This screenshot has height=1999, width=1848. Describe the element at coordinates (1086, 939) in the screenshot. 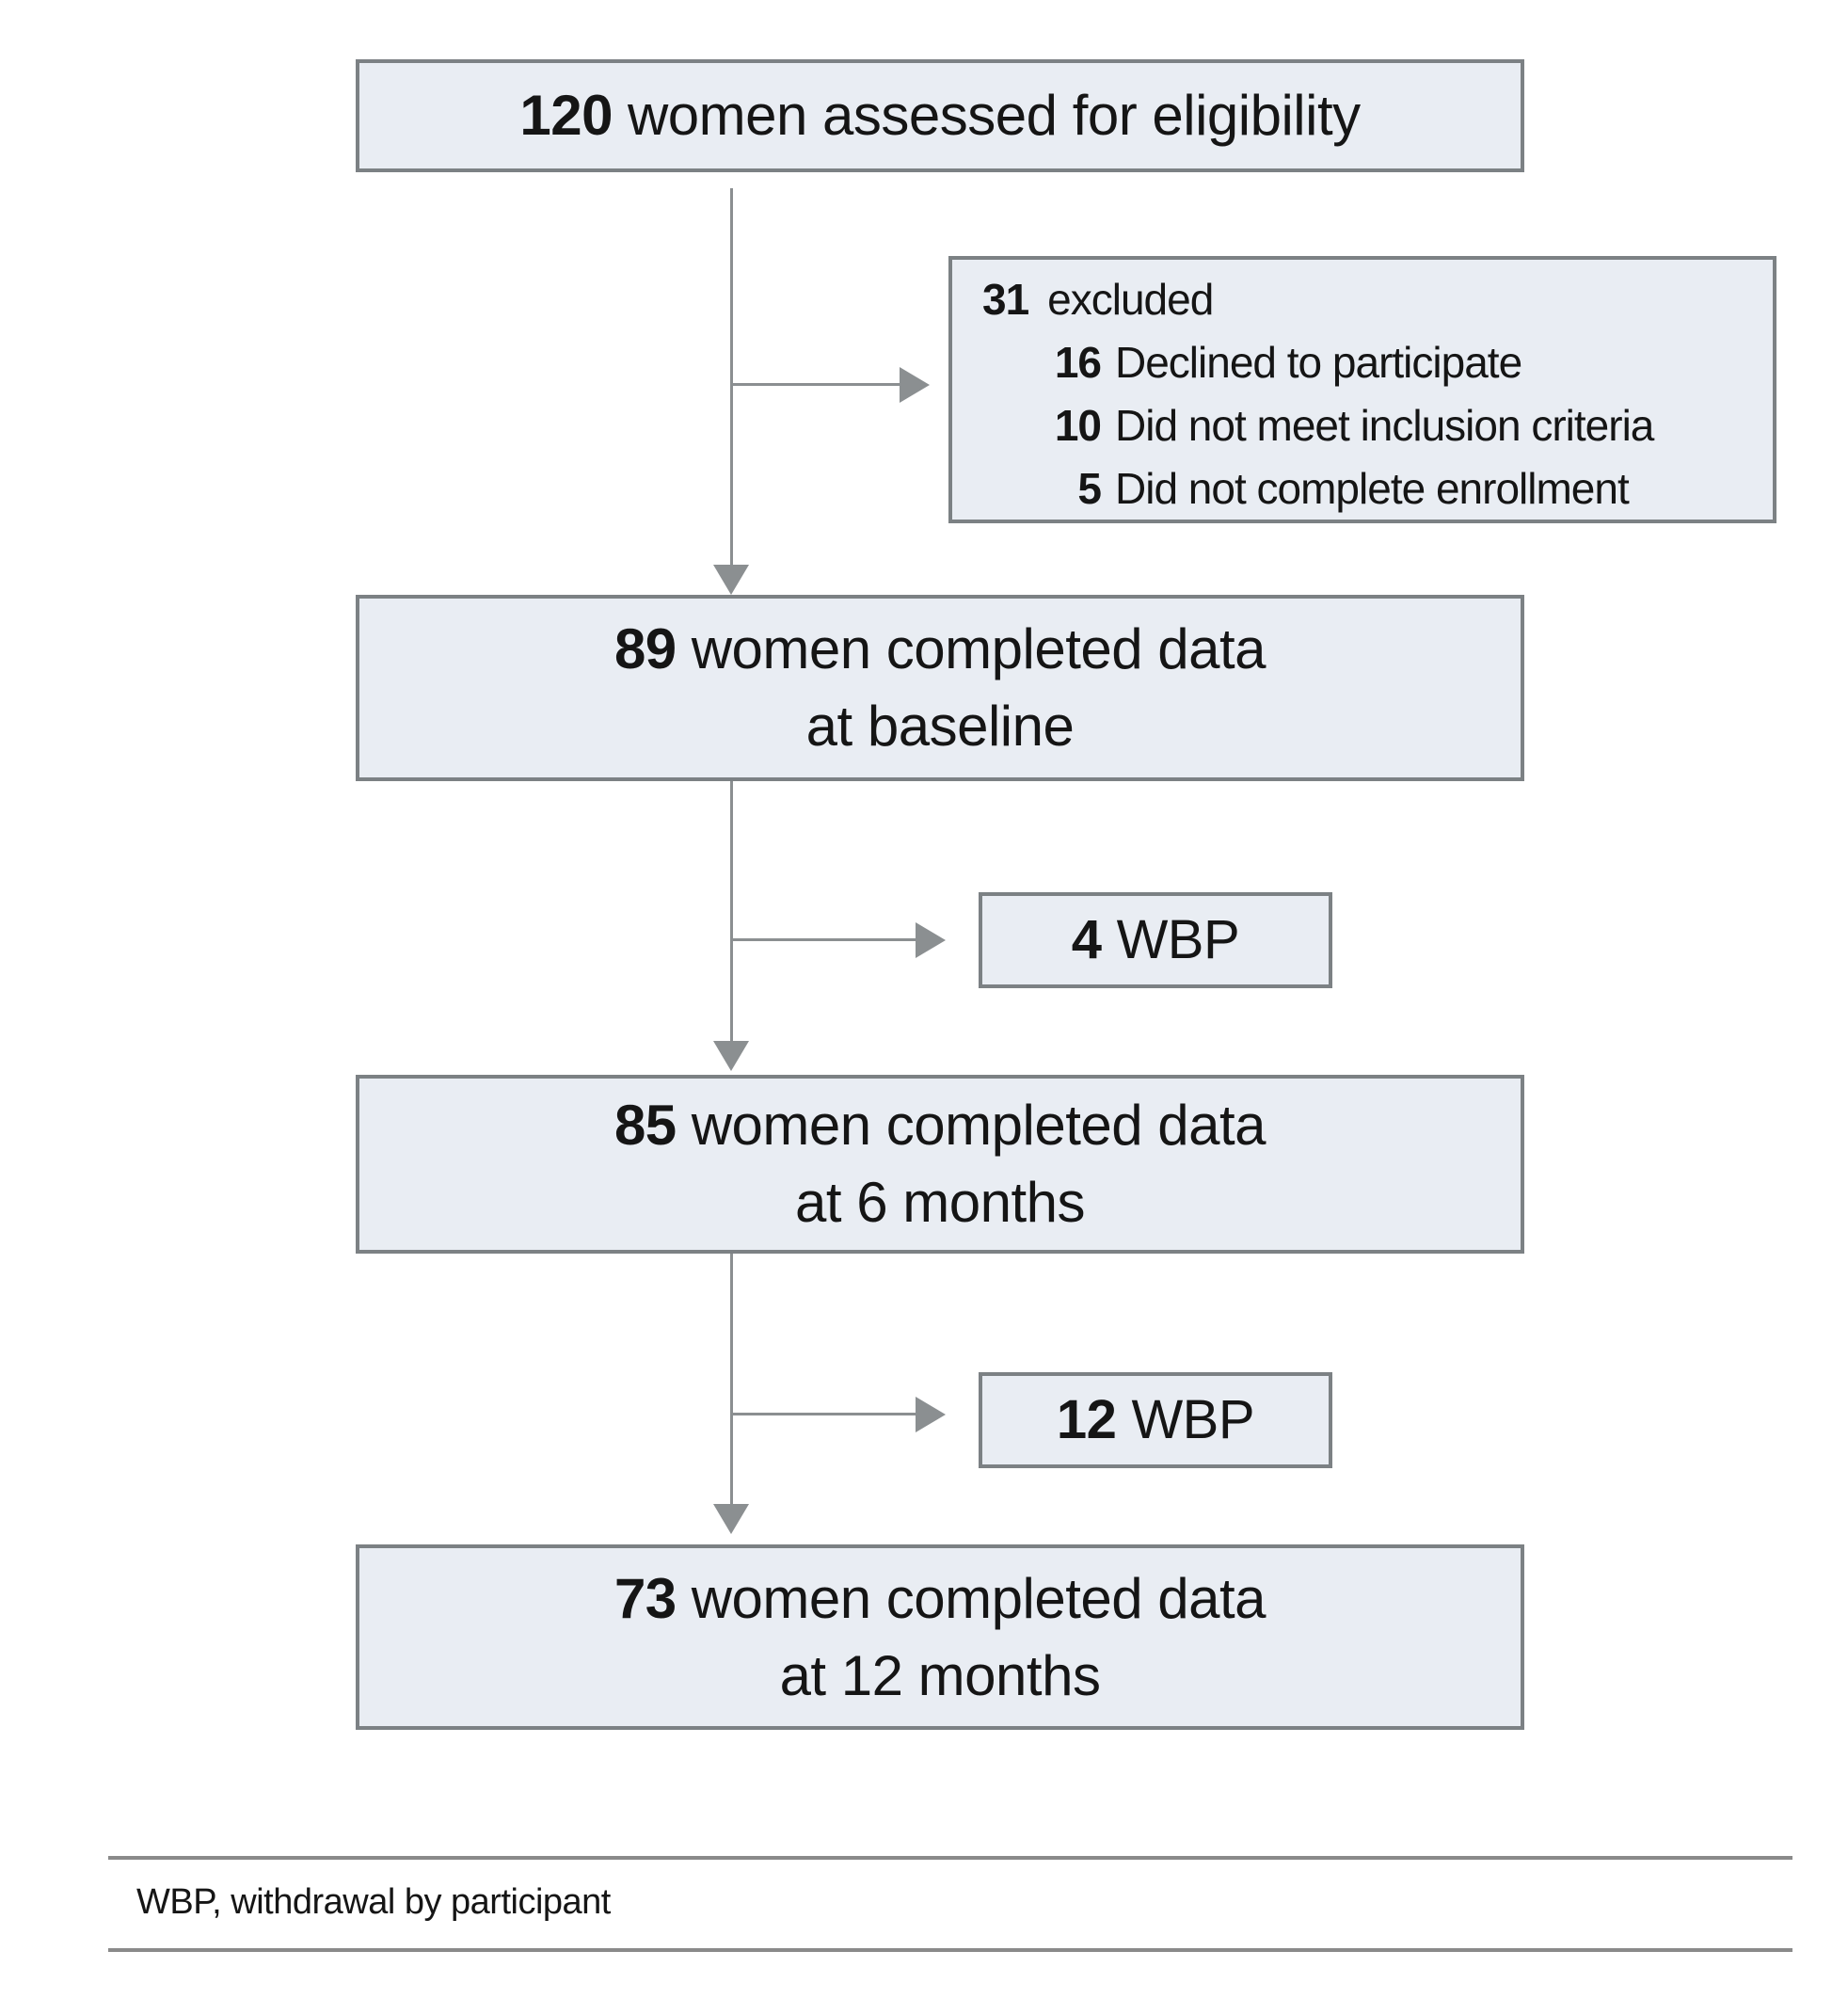

I see `wbp6-count: 4` at that location.